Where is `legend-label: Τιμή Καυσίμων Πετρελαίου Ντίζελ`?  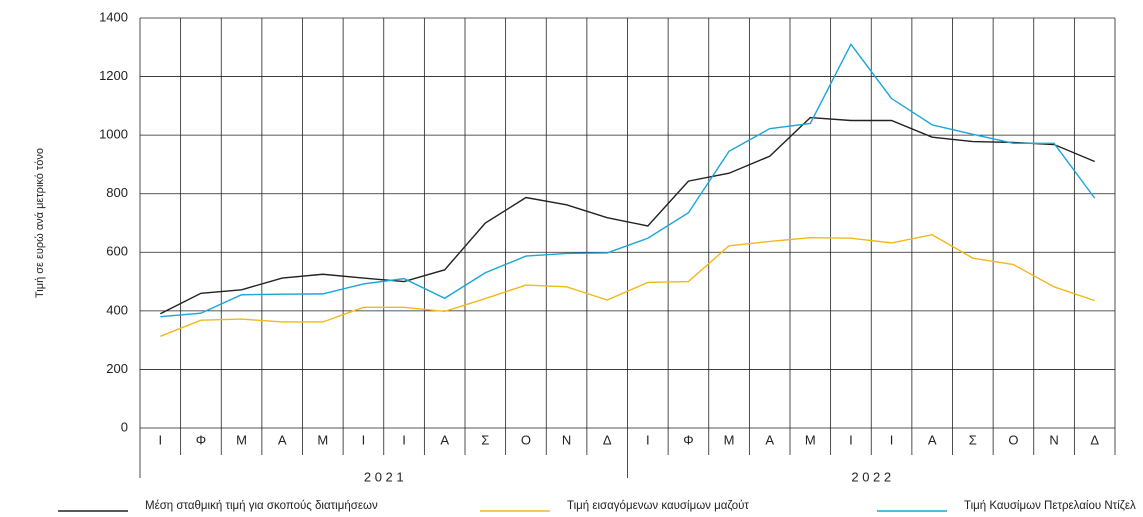 legend-label: Τιμή Καυσίμων Πετρελαίου Ντίζελ is located at coordinates (1050, 506).